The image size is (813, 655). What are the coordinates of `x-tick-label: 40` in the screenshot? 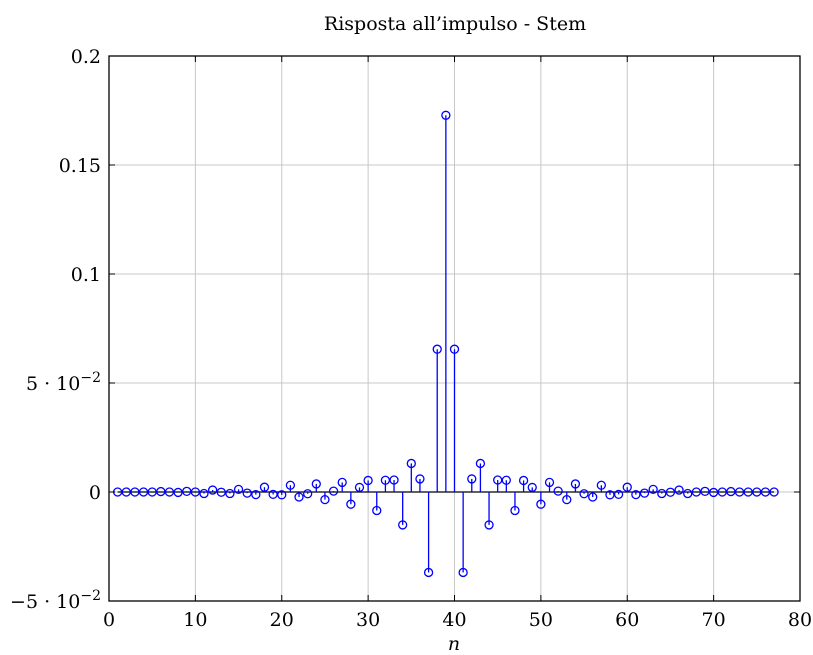 It's located at (454, 620).